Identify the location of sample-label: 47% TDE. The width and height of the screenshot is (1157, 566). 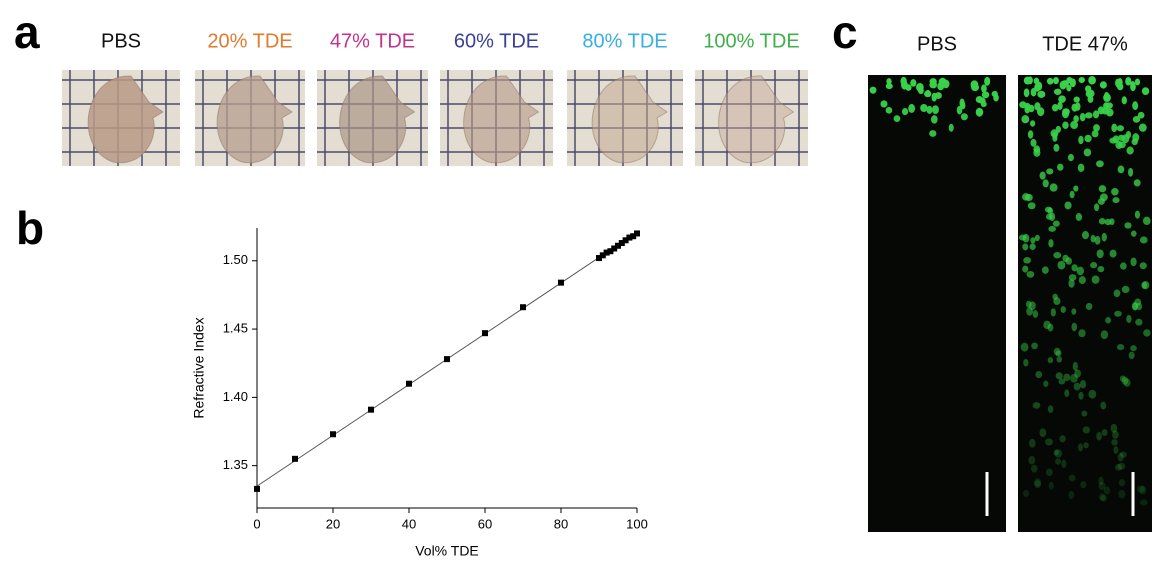
(372, 41).